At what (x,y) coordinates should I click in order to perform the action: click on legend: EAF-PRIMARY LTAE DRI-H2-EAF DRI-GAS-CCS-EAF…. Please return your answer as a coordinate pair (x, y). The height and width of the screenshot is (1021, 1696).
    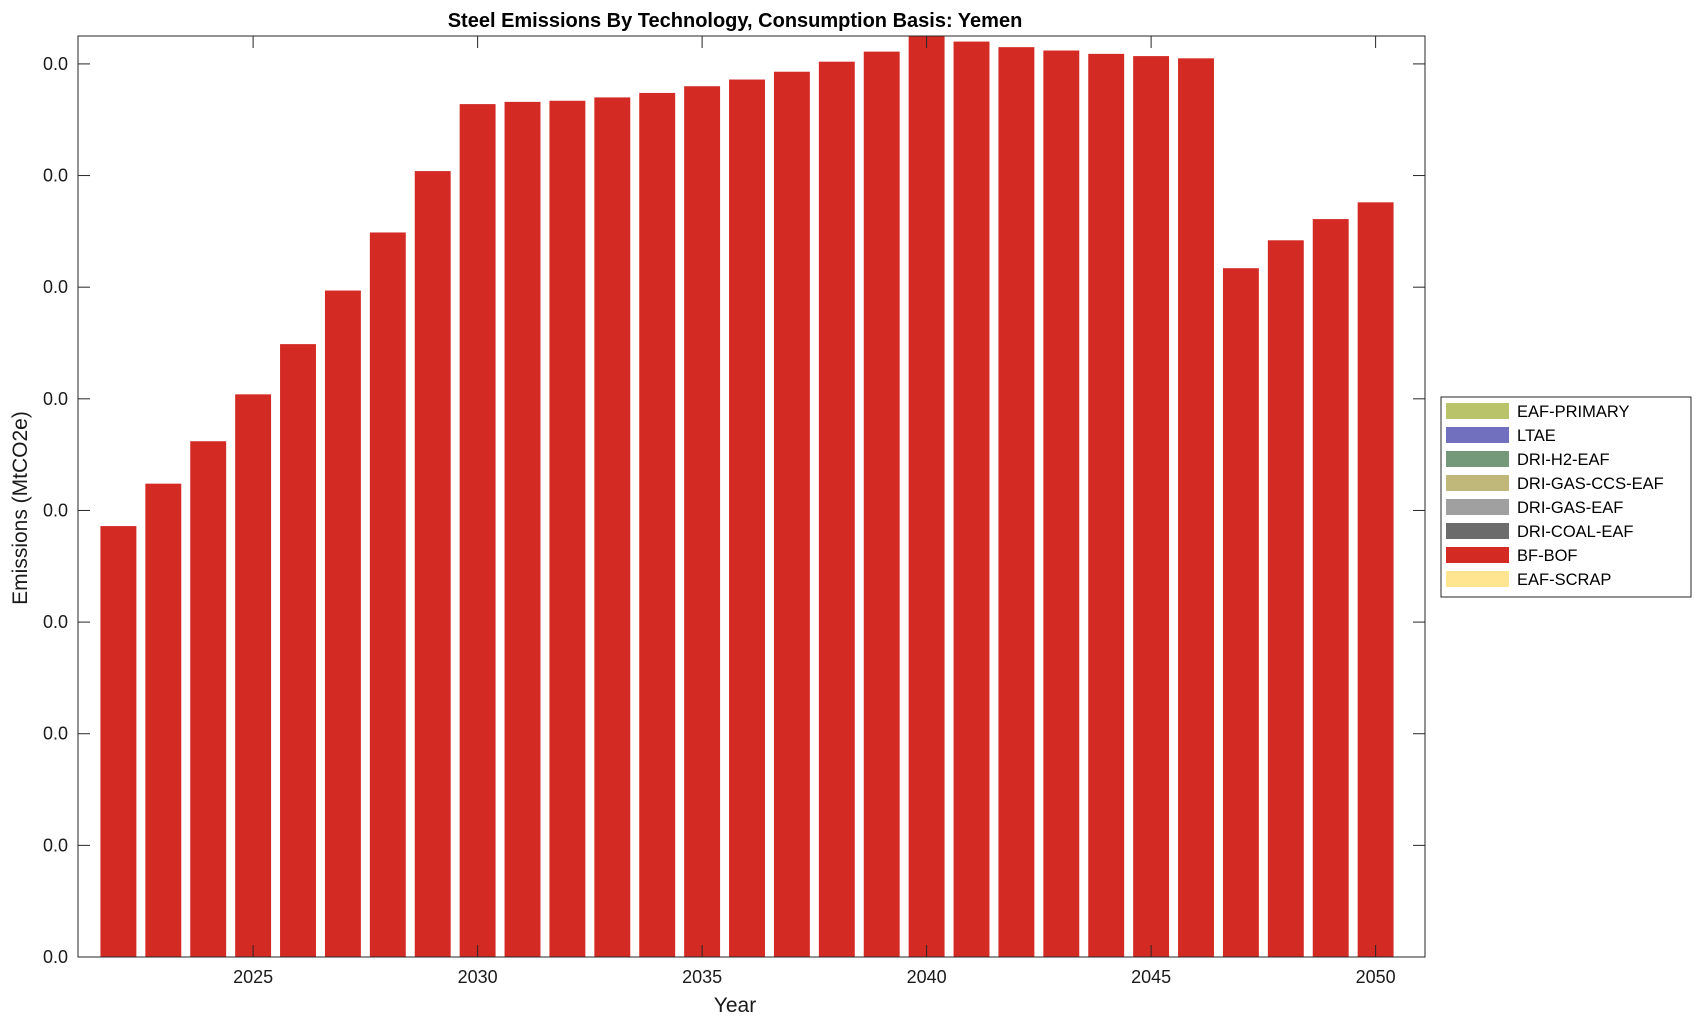
    Looking at the image, I should click on (1566, 497).